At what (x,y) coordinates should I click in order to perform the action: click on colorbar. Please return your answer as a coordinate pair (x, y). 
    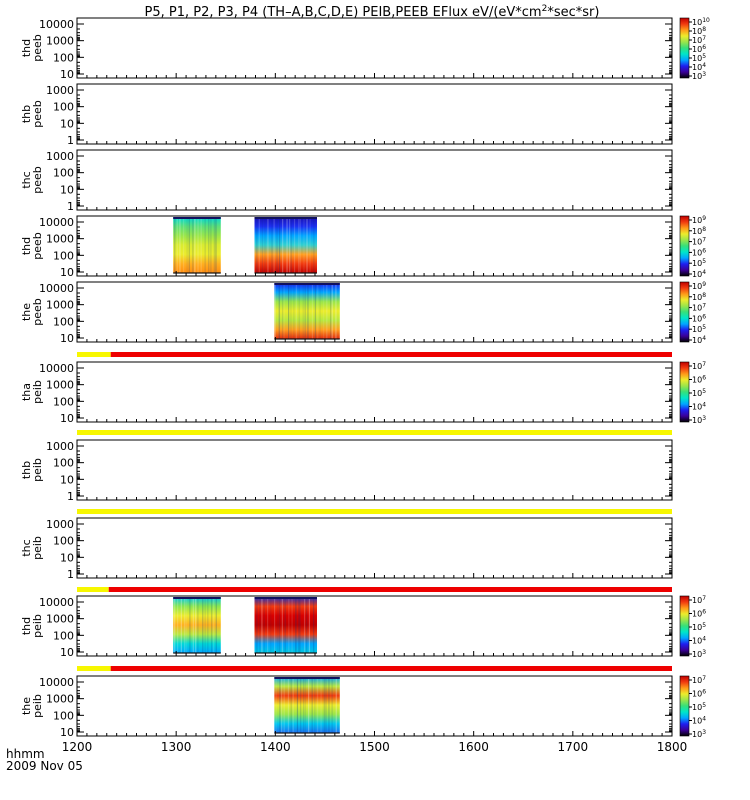
    Looking at the image, I should click on (684, 626).